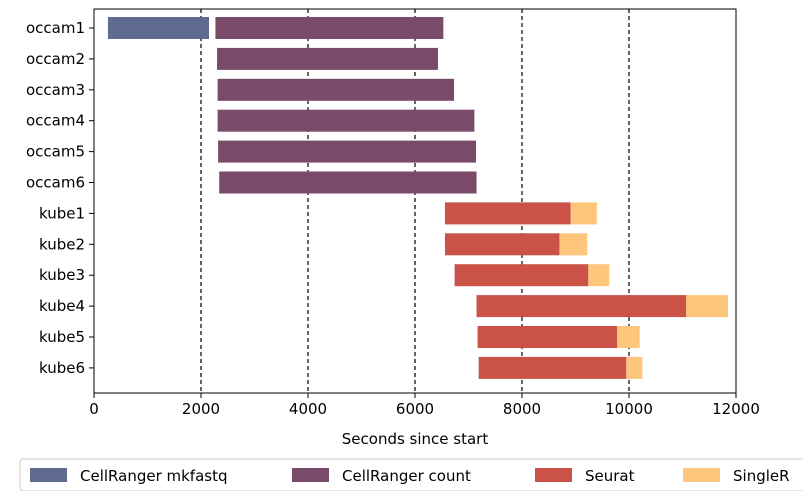 The width and height of the screenshot is (803, 491). I want to click on y-tick-label-occam2: occam2, so click(55, 59).